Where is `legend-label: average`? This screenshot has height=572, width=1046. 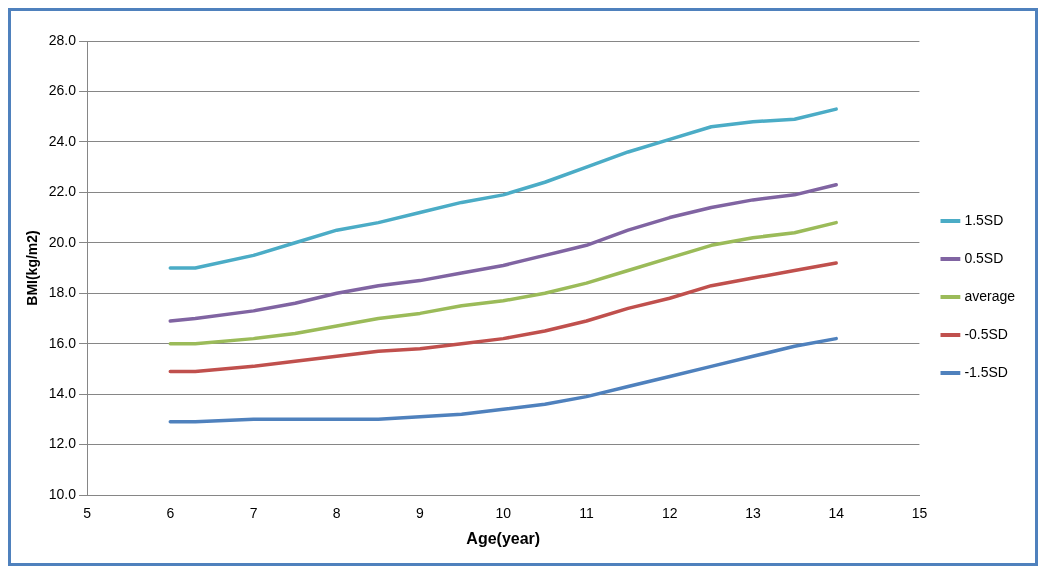 legend-label: average is located at coordinates (990, 295).